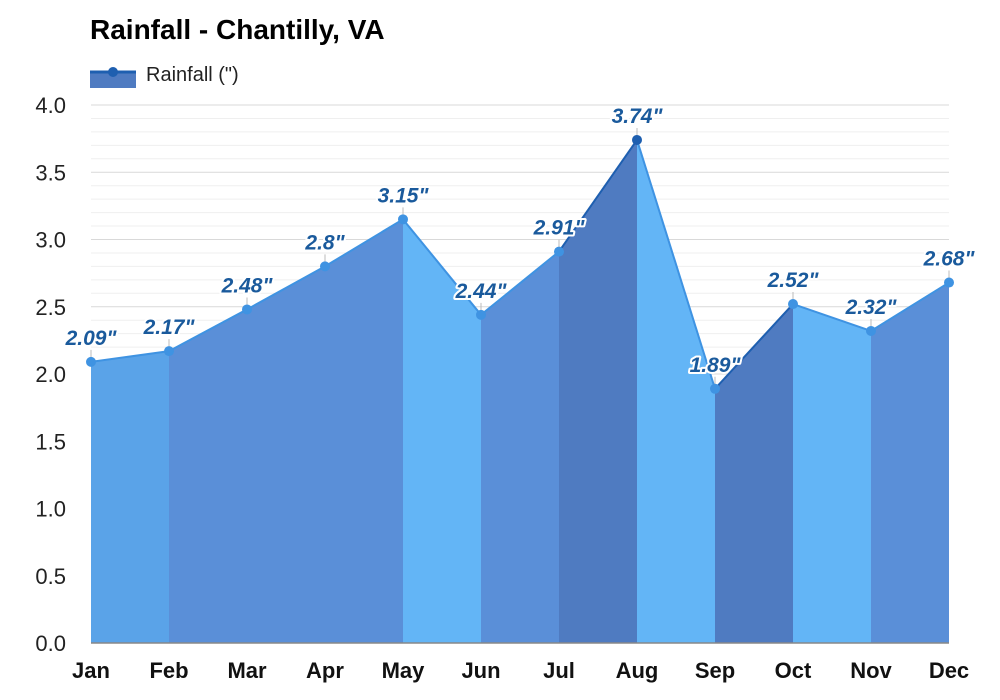 This screenshot has height=700, width=1000. What do you see at coordinates (715, 388) in the screenshot?
I see `data-point-sep` at bounding box center [715, 388].